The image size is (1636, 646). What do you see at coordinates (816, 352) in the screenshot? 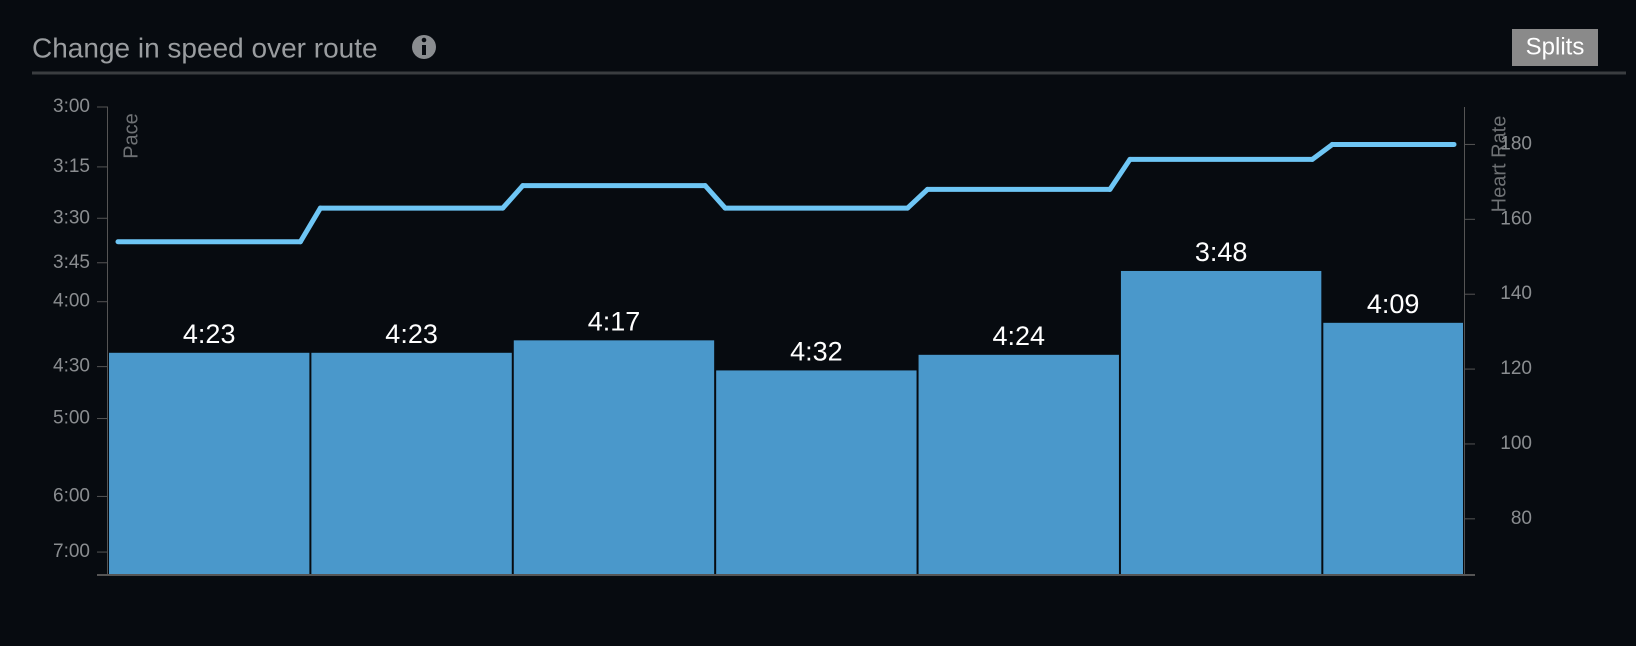
I see `bar-label: 4:32` at bounding box center [816, 352].